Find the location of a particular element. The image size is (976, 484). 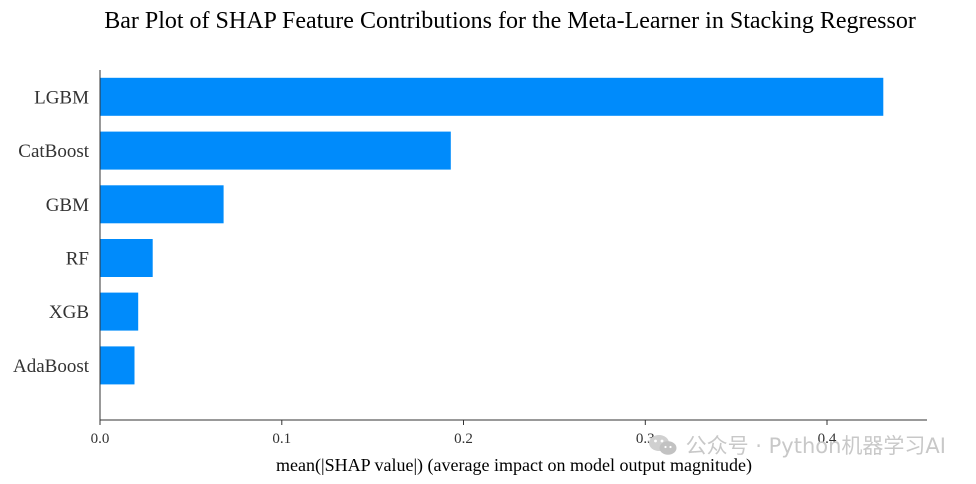

x-tick-label: 0.0 is located at coordinates (100, 439).